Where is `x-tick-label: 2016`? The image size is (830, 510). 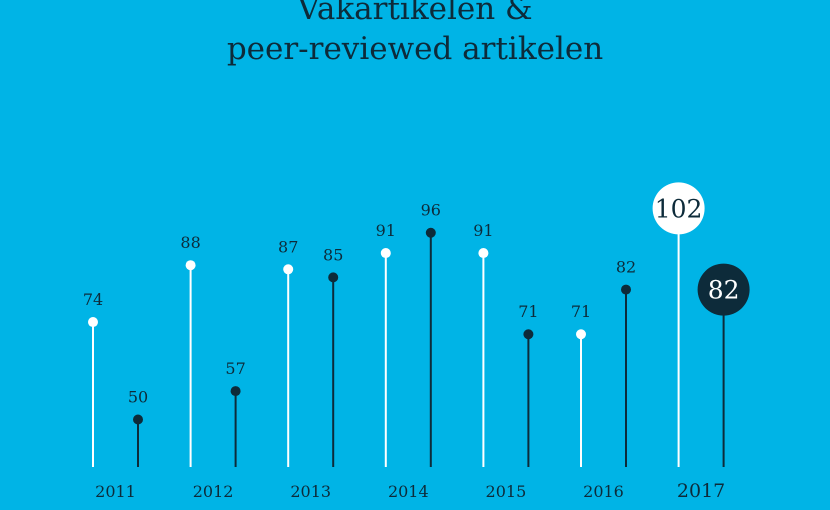 x-tick-label: 2016 is located at coordinates (603, 491).